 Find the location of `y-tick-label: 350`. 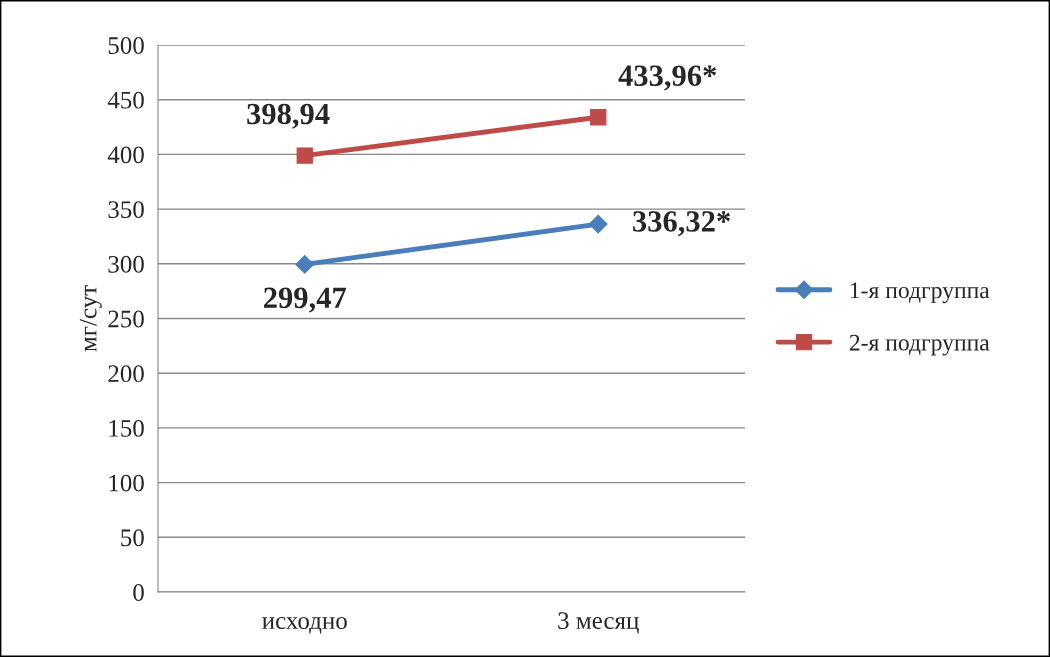

y-tick-label: 350 is located at coordinates (126, 210).